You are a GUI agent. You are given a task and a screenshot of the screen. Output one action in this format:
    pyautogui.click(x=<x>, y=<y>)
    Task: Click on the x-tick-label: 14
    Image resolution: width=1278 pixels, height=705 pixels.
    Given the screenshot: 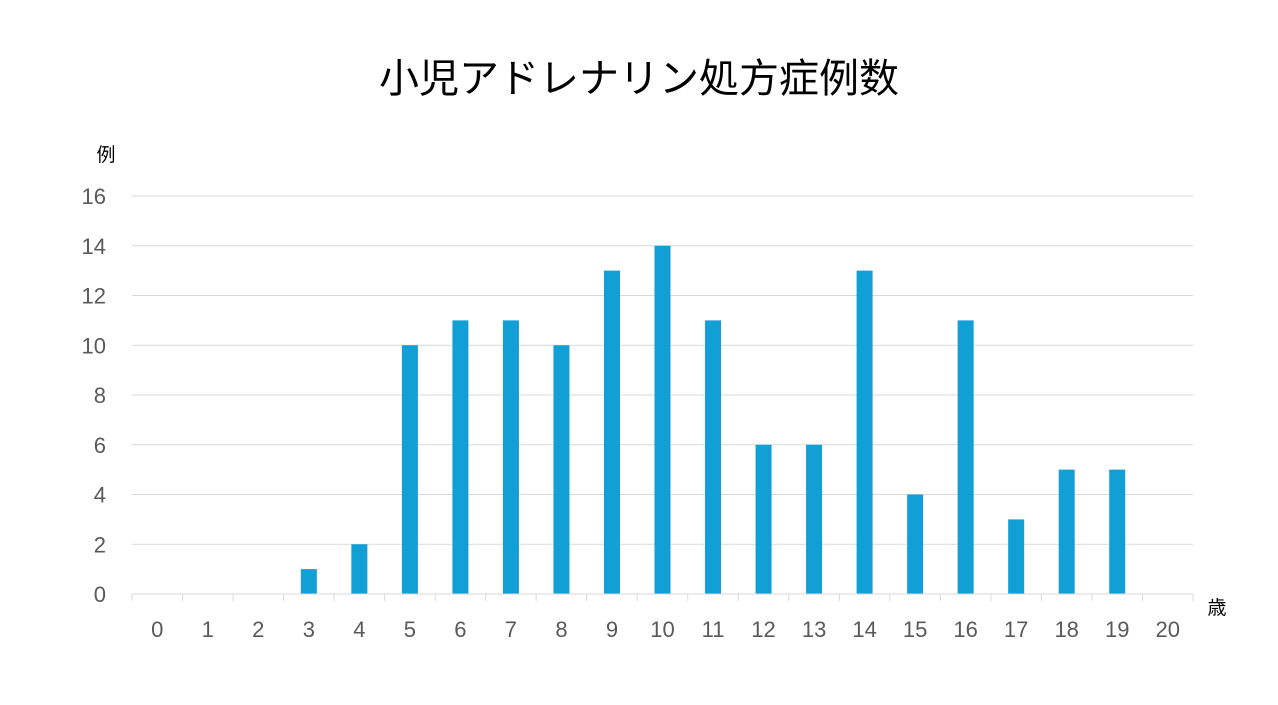 What is the action you would take?
    pyautogui.click(x=864, y=629)
    